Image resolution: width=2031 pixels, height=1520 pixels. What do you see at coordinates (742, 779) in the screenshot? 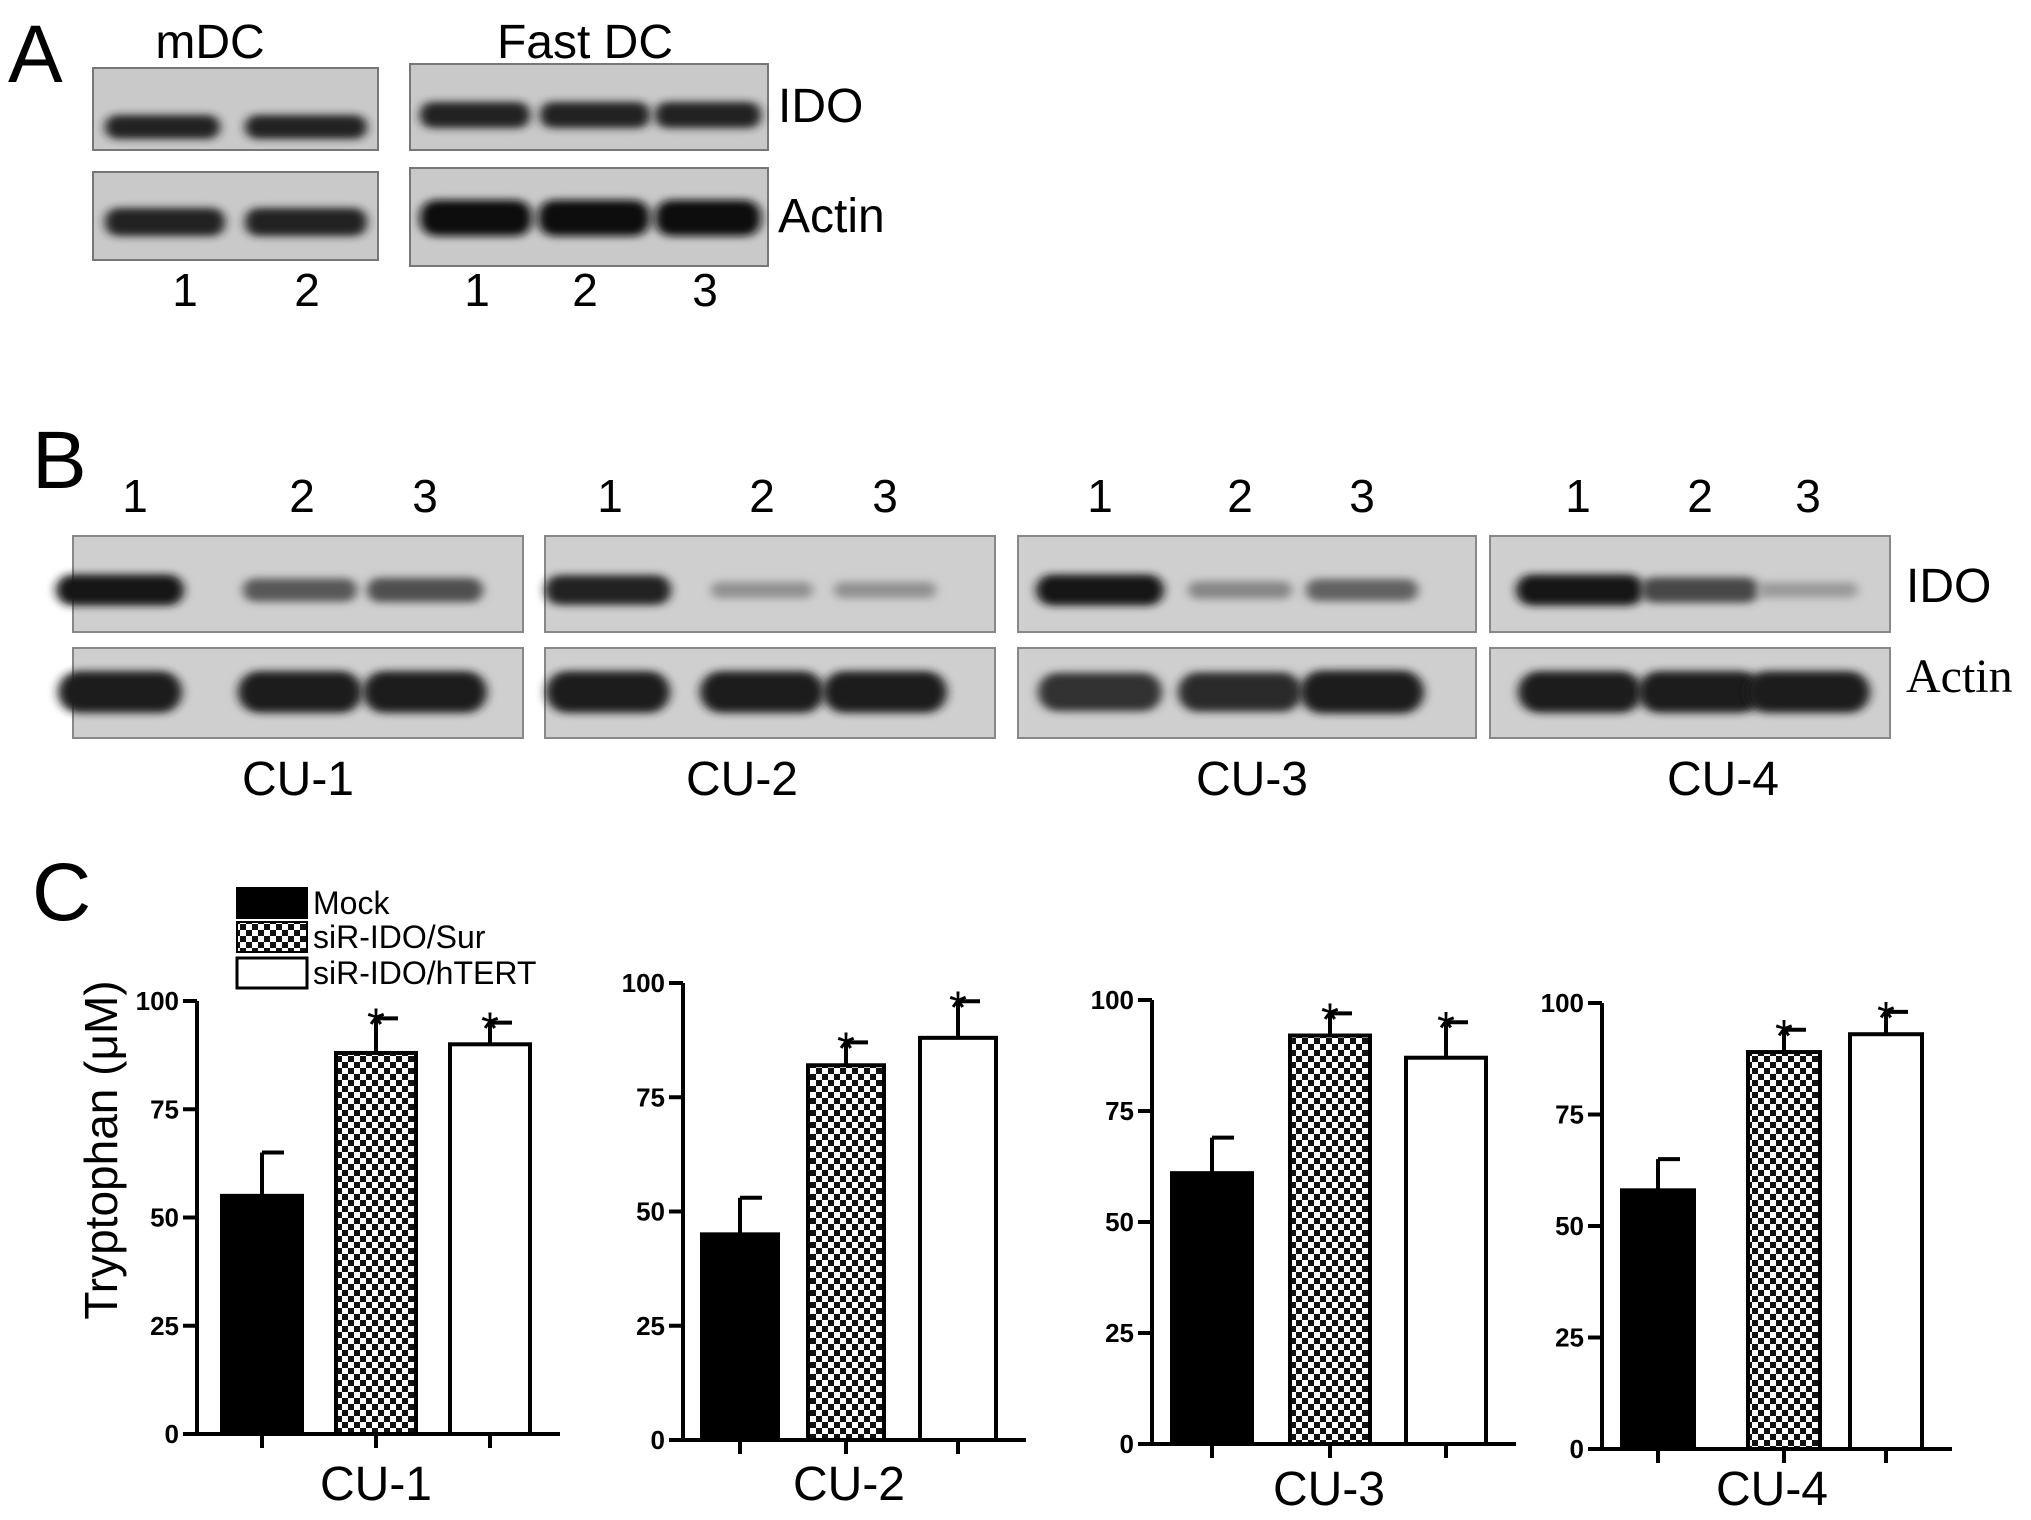
I see `cell-line-label: CU-2` at bounding box center [742, 779].